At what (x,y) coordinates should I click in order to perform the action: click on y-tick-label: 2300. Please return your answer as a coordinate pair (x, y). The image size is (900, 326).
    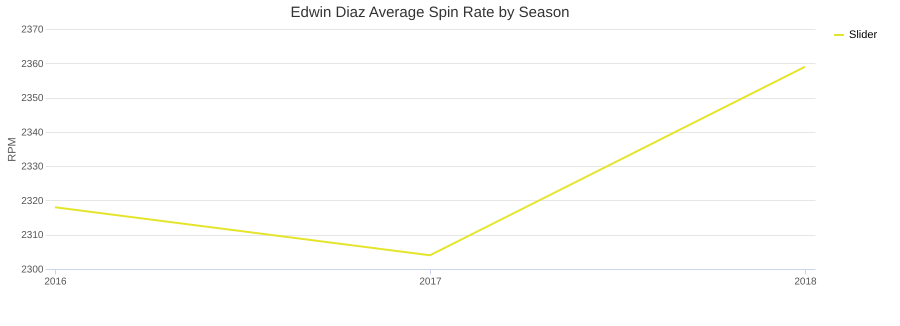
    Looking at the image, I should click on (32, 270).